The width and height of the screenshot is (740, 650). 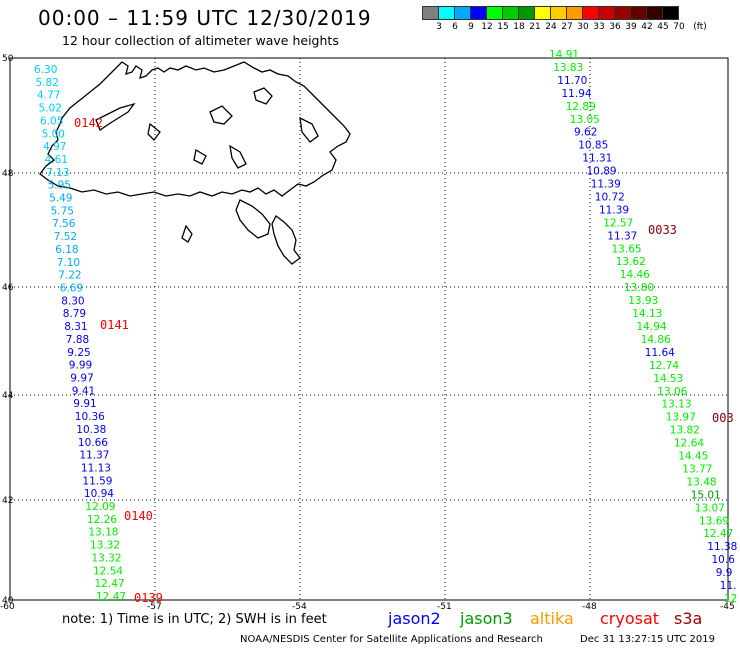 What do you see at coordinates (444, 606) in the screenshot?
I see `longitude-label: -51` at bounding box center [444, 606].